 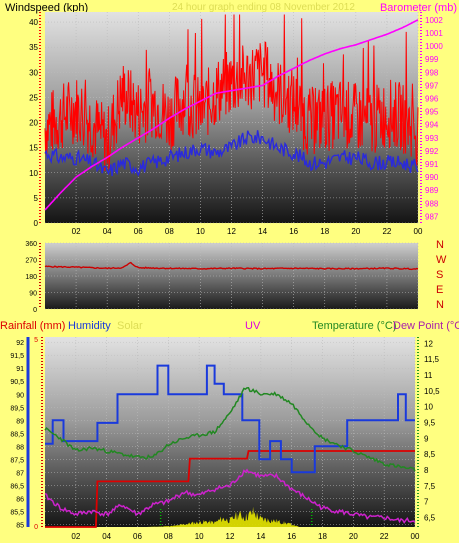 I want to click on bottom-x-tick-label: 10, so click(x=199, y=536).